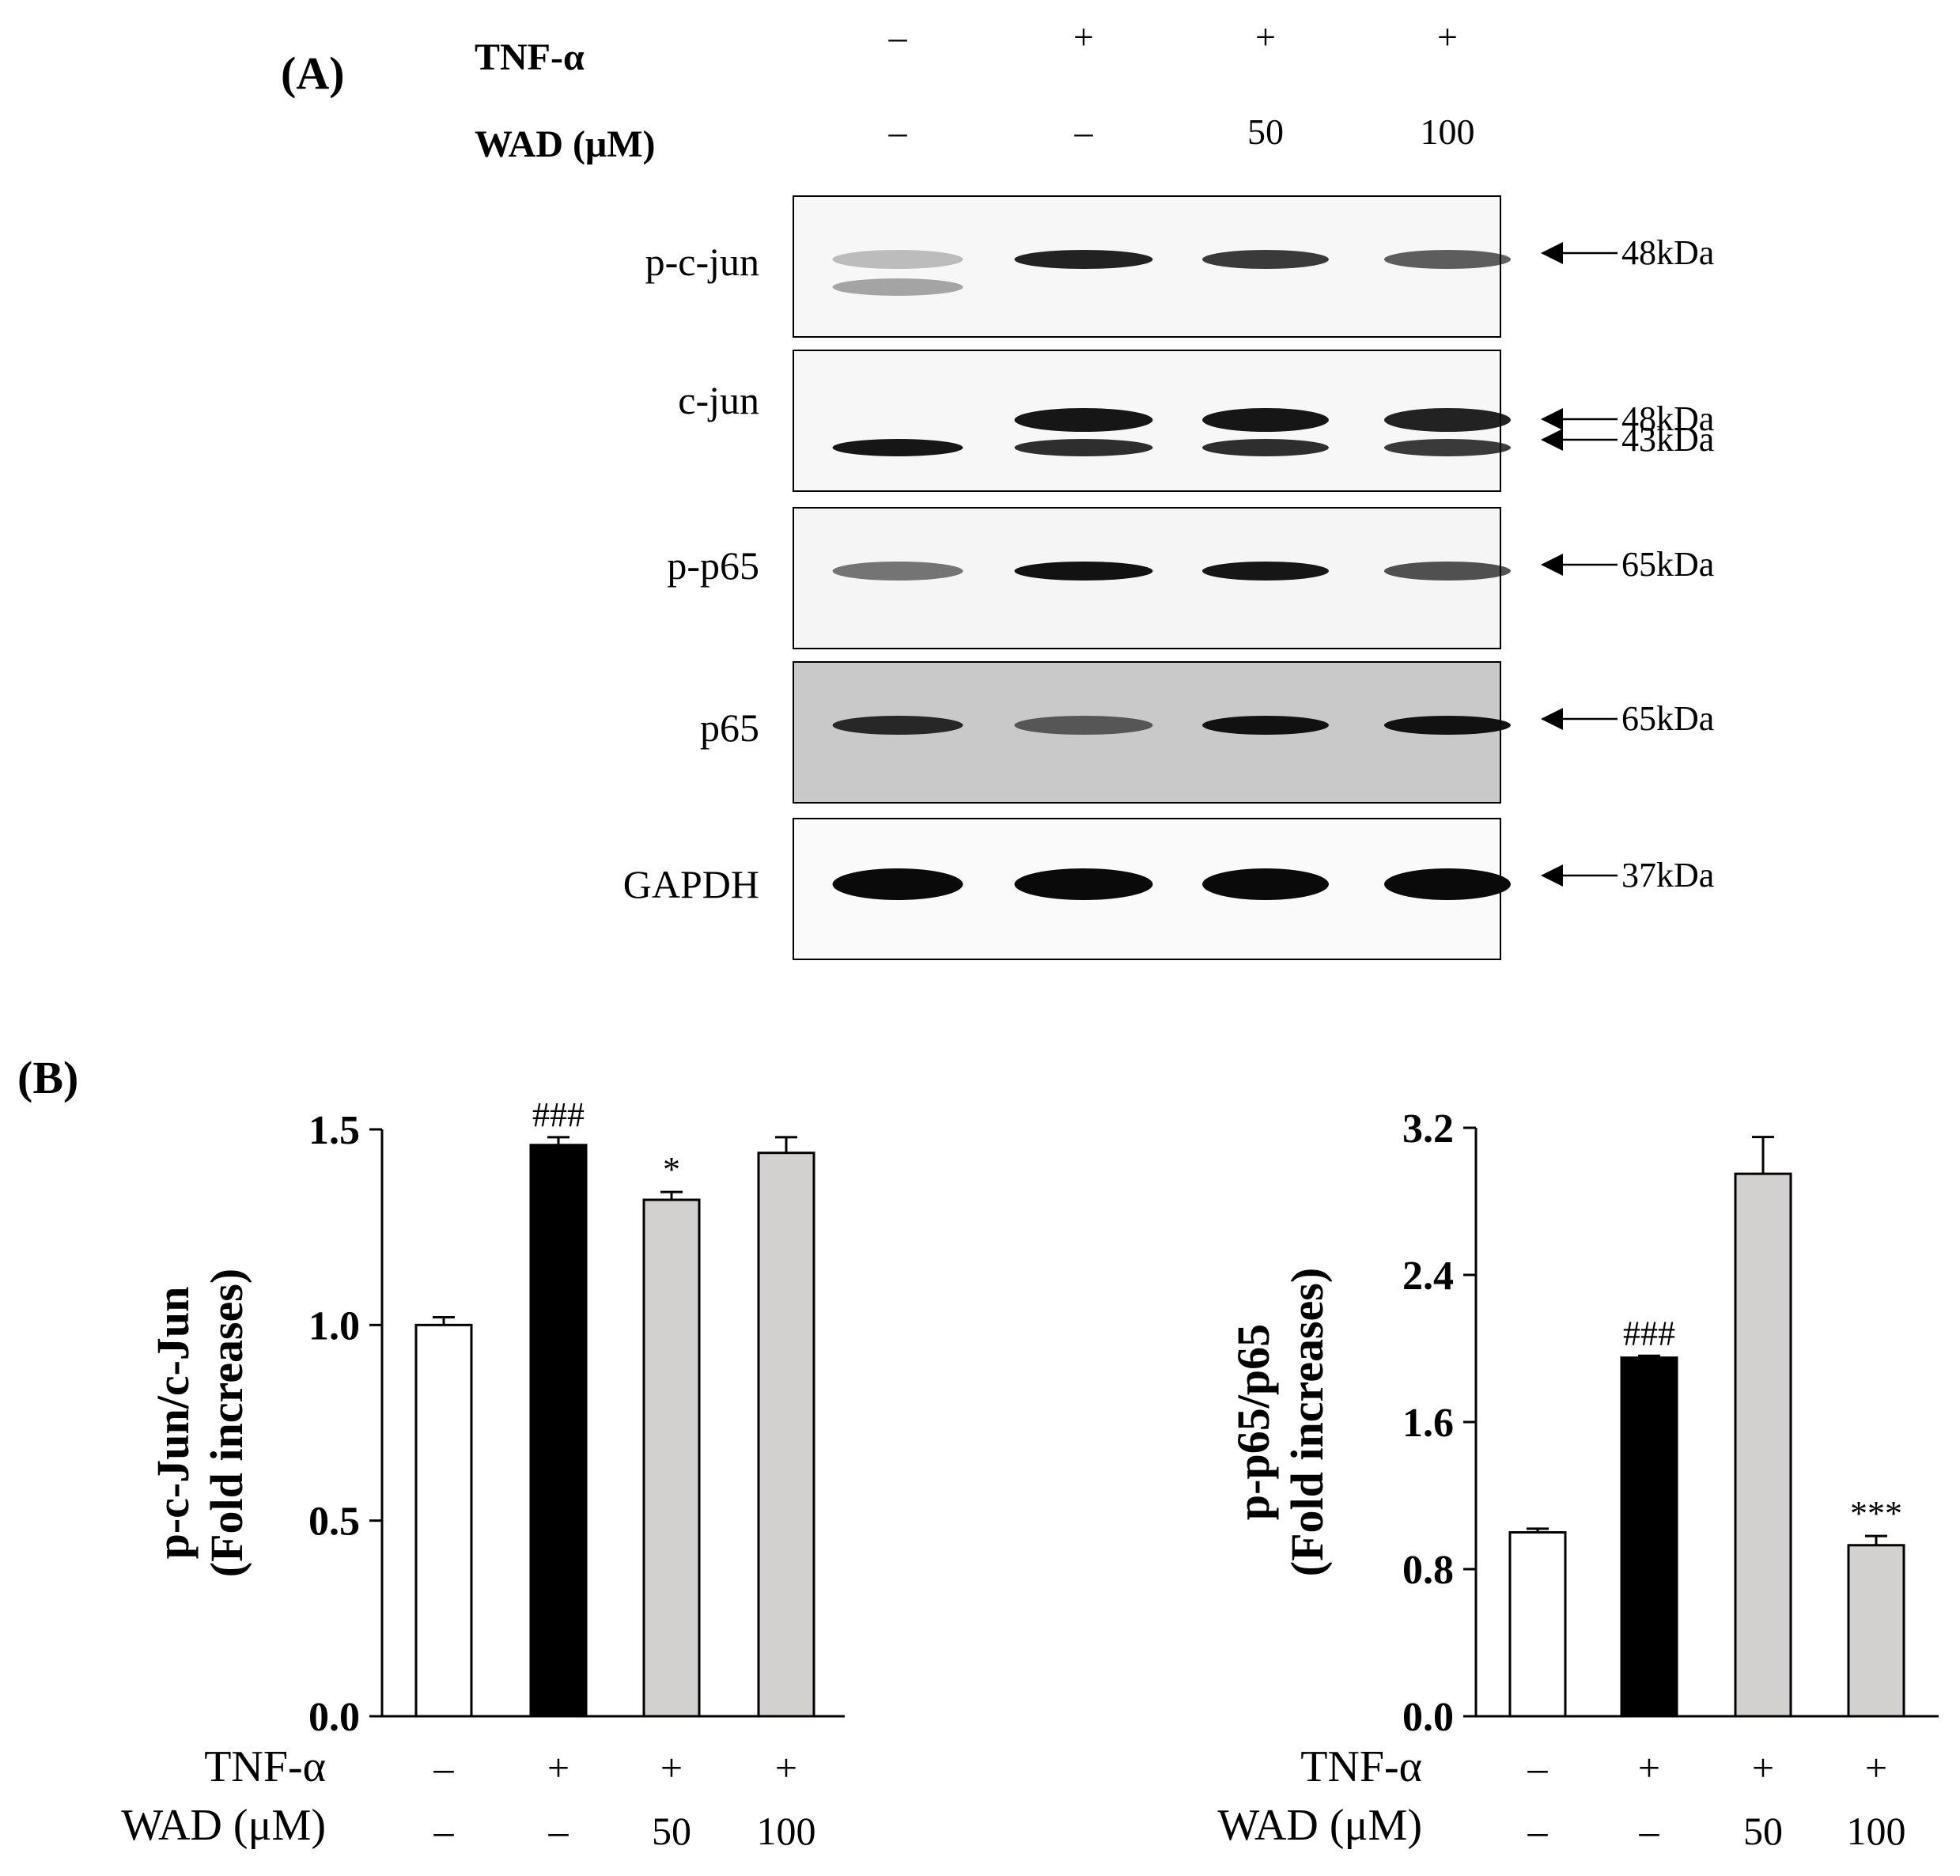 The height and width of the screenshot is (1876, 1960). I want to click on y-axis-label: p-c-Jun/c-Jun (Fold increases), so click(199, 1423).